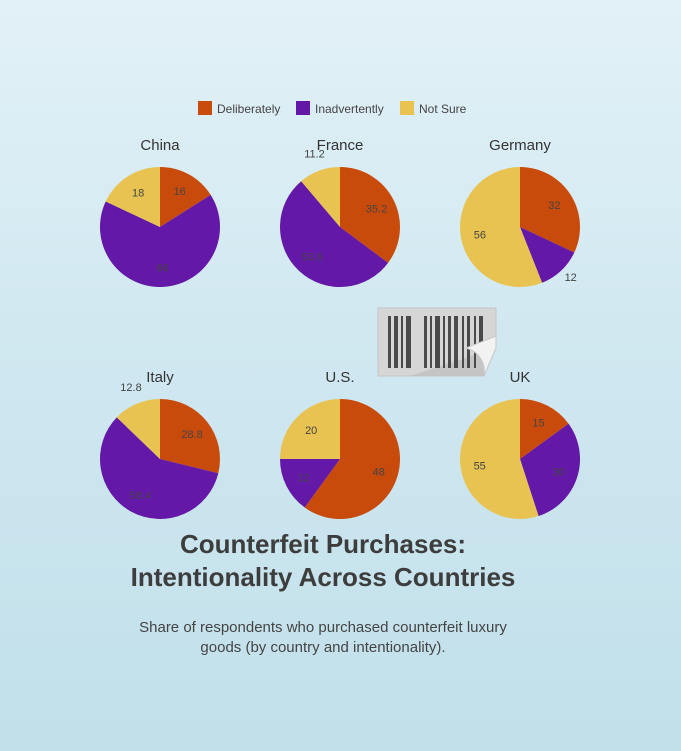 Image resolution: width=681 pixels, height=751 pixels. I want to click on pie-china: China 16 66 18, so click(159, 212).